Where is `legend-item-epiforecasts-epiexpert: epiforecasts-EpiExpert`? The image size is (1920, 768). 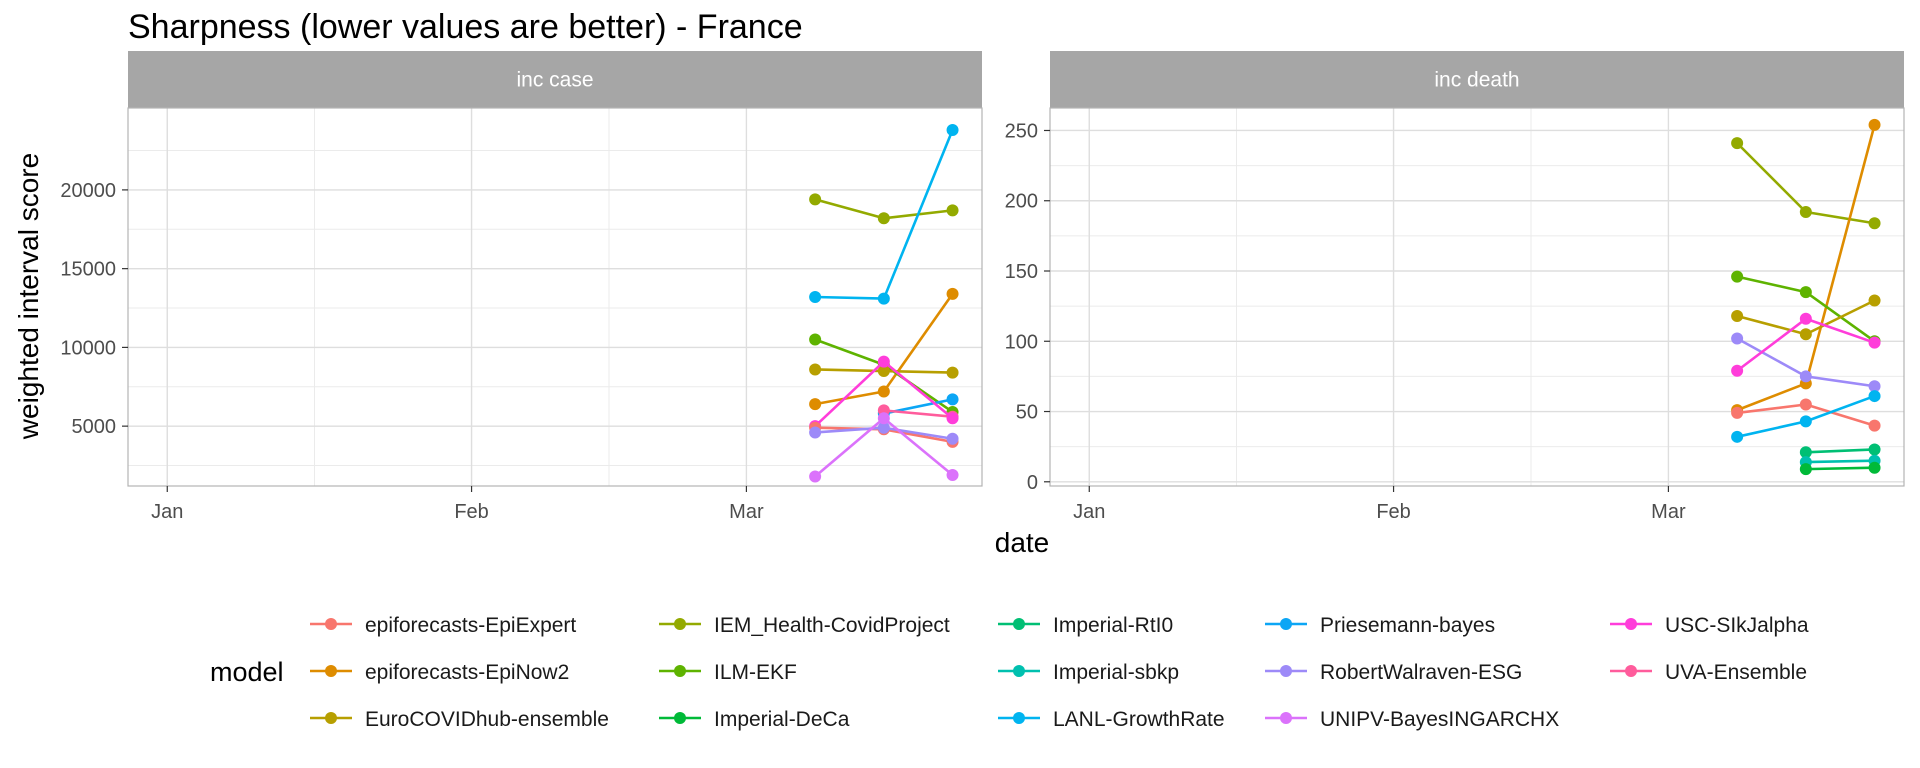
legend-item-epiforecasts-epiexpert: epiforecasts-EpiExpert is located at coordinates (443, 625).